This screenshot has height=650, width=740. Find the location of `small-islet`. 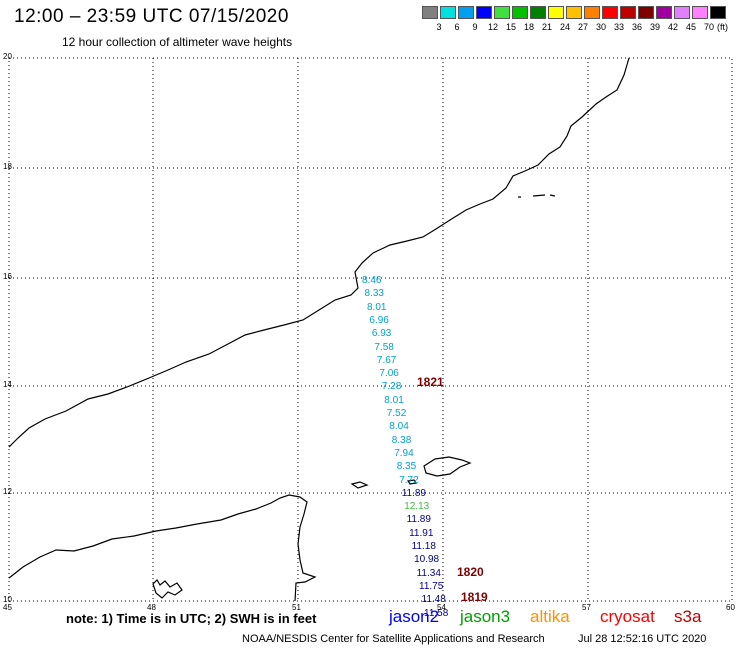

small-islet is located at coordinates (359, 485).